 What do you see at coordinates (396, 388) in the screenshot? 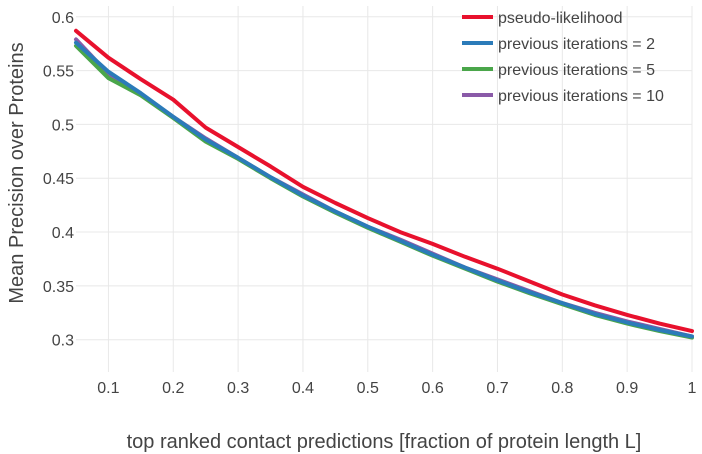
I see `x-axis-ticks: 0.1 0.2 0.3 0.4 0.5 0.6 0.7 0.8 0.9 1` at bounding box center [396, 388].